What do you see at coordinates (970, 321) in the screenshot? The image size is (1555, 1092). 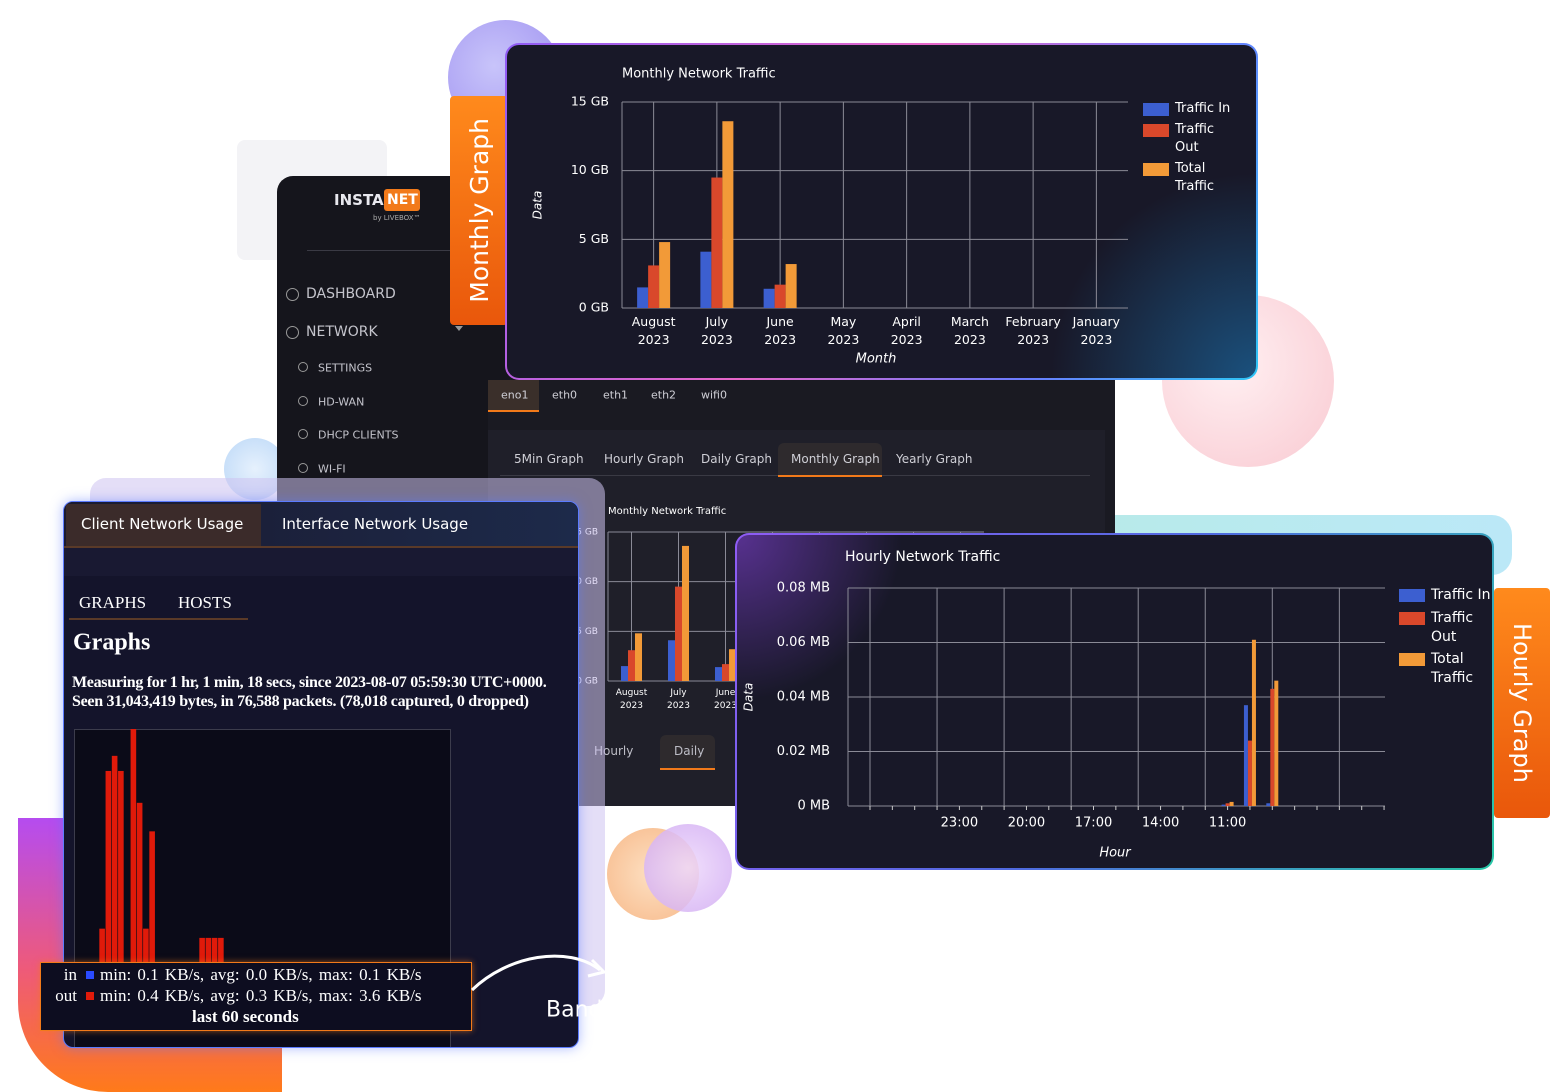 I see `x-tick-label-line: March` at bounding box center [970, 321].